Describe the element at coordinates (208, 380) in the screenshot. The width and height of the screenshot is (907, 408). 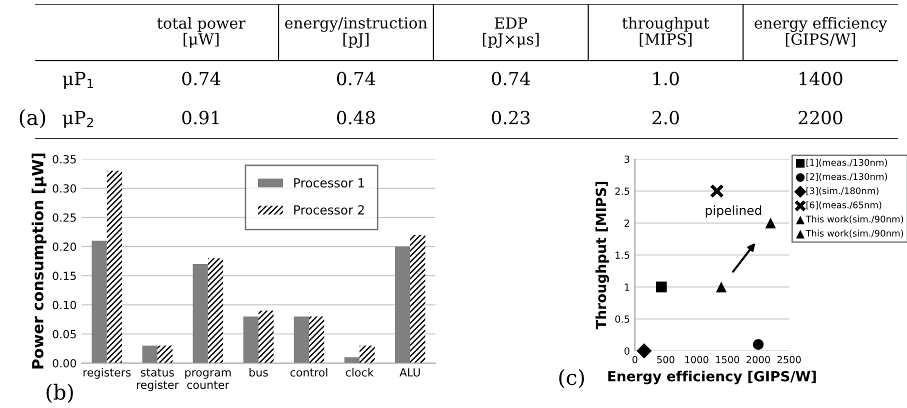
I see `x-tick-label: program counter` at that location.